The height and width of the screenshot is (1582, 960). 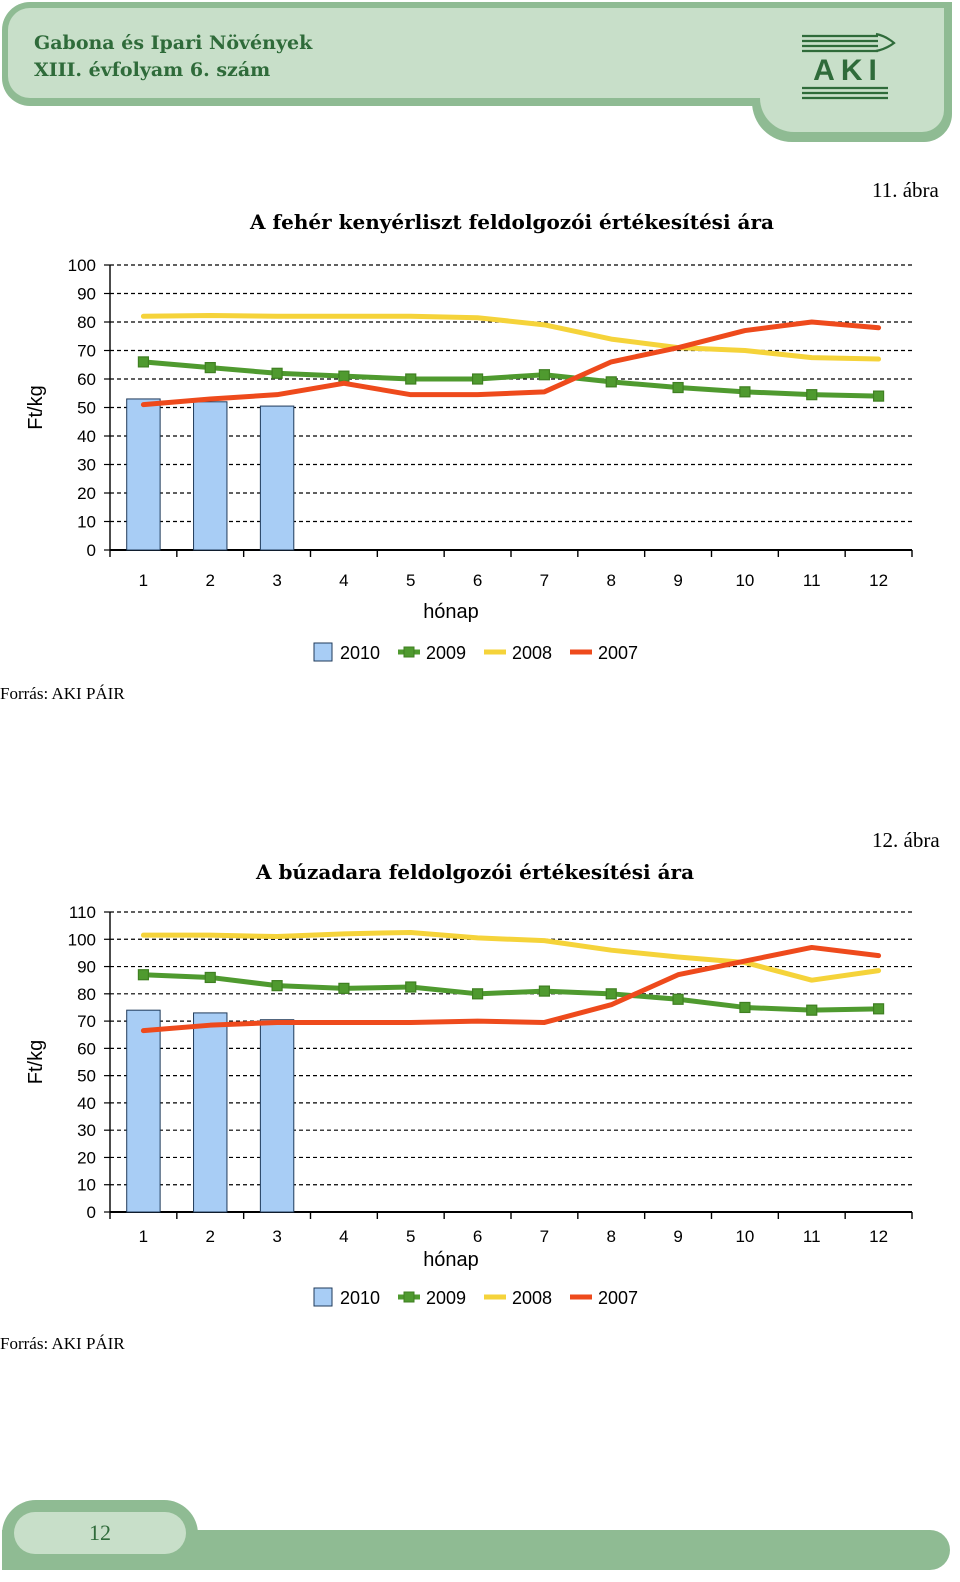 I want to click on source-2: Forrás: AKI PÁIR, so click(x=62, y=1343).